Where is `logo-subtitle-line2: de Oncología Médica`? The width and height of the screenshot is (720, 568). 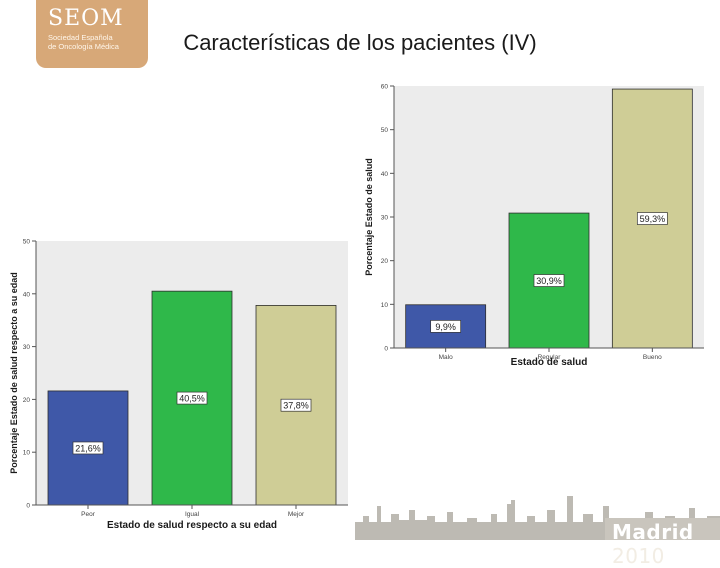 logo-subtitle-line2: de Oncología Médica is located at coordinates (83, 46).